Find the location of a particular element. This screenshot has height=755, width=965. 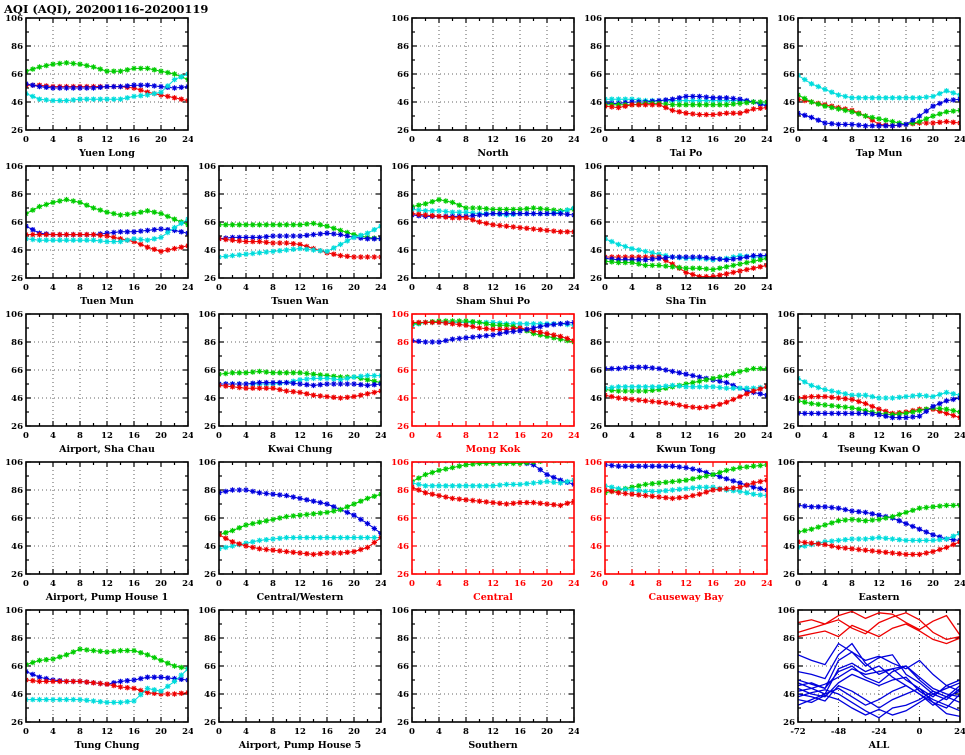

chart-canvas-airport-sha-chau: 26 46 66 86 106 0 4 8 12 16 20 24 Airport, Sha Chau is located at coordinates (99, 382).